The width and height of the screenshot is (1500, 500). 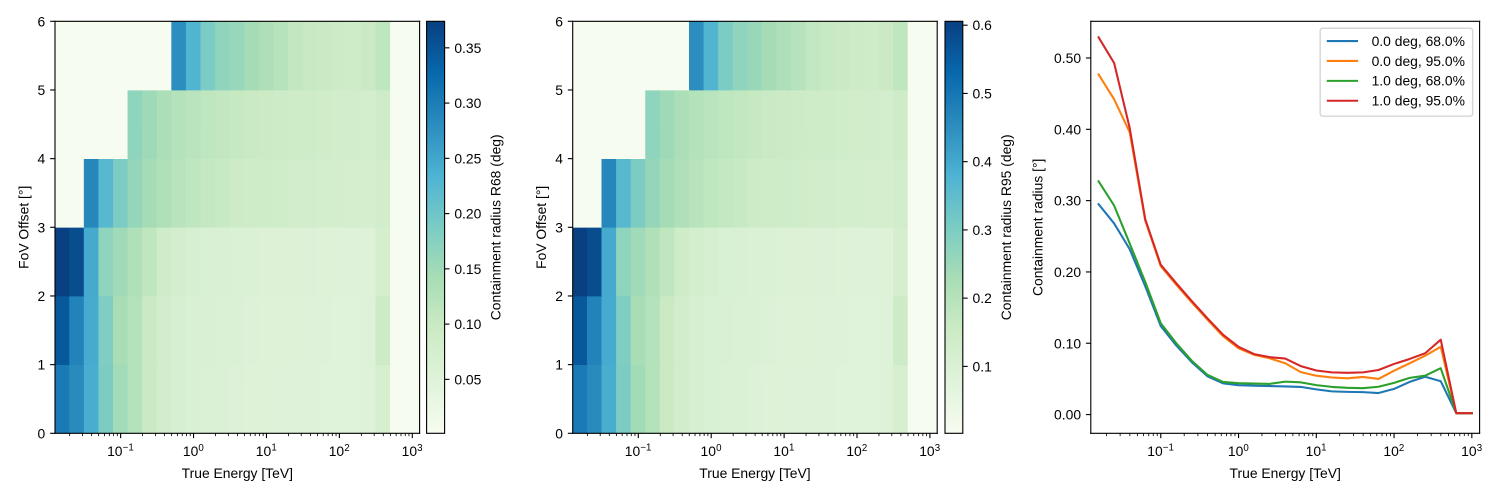 What do you see at coordinates (467, 379) in the screenshot?
I see `svg-text: 0.05` at bounding box center [467, 379].